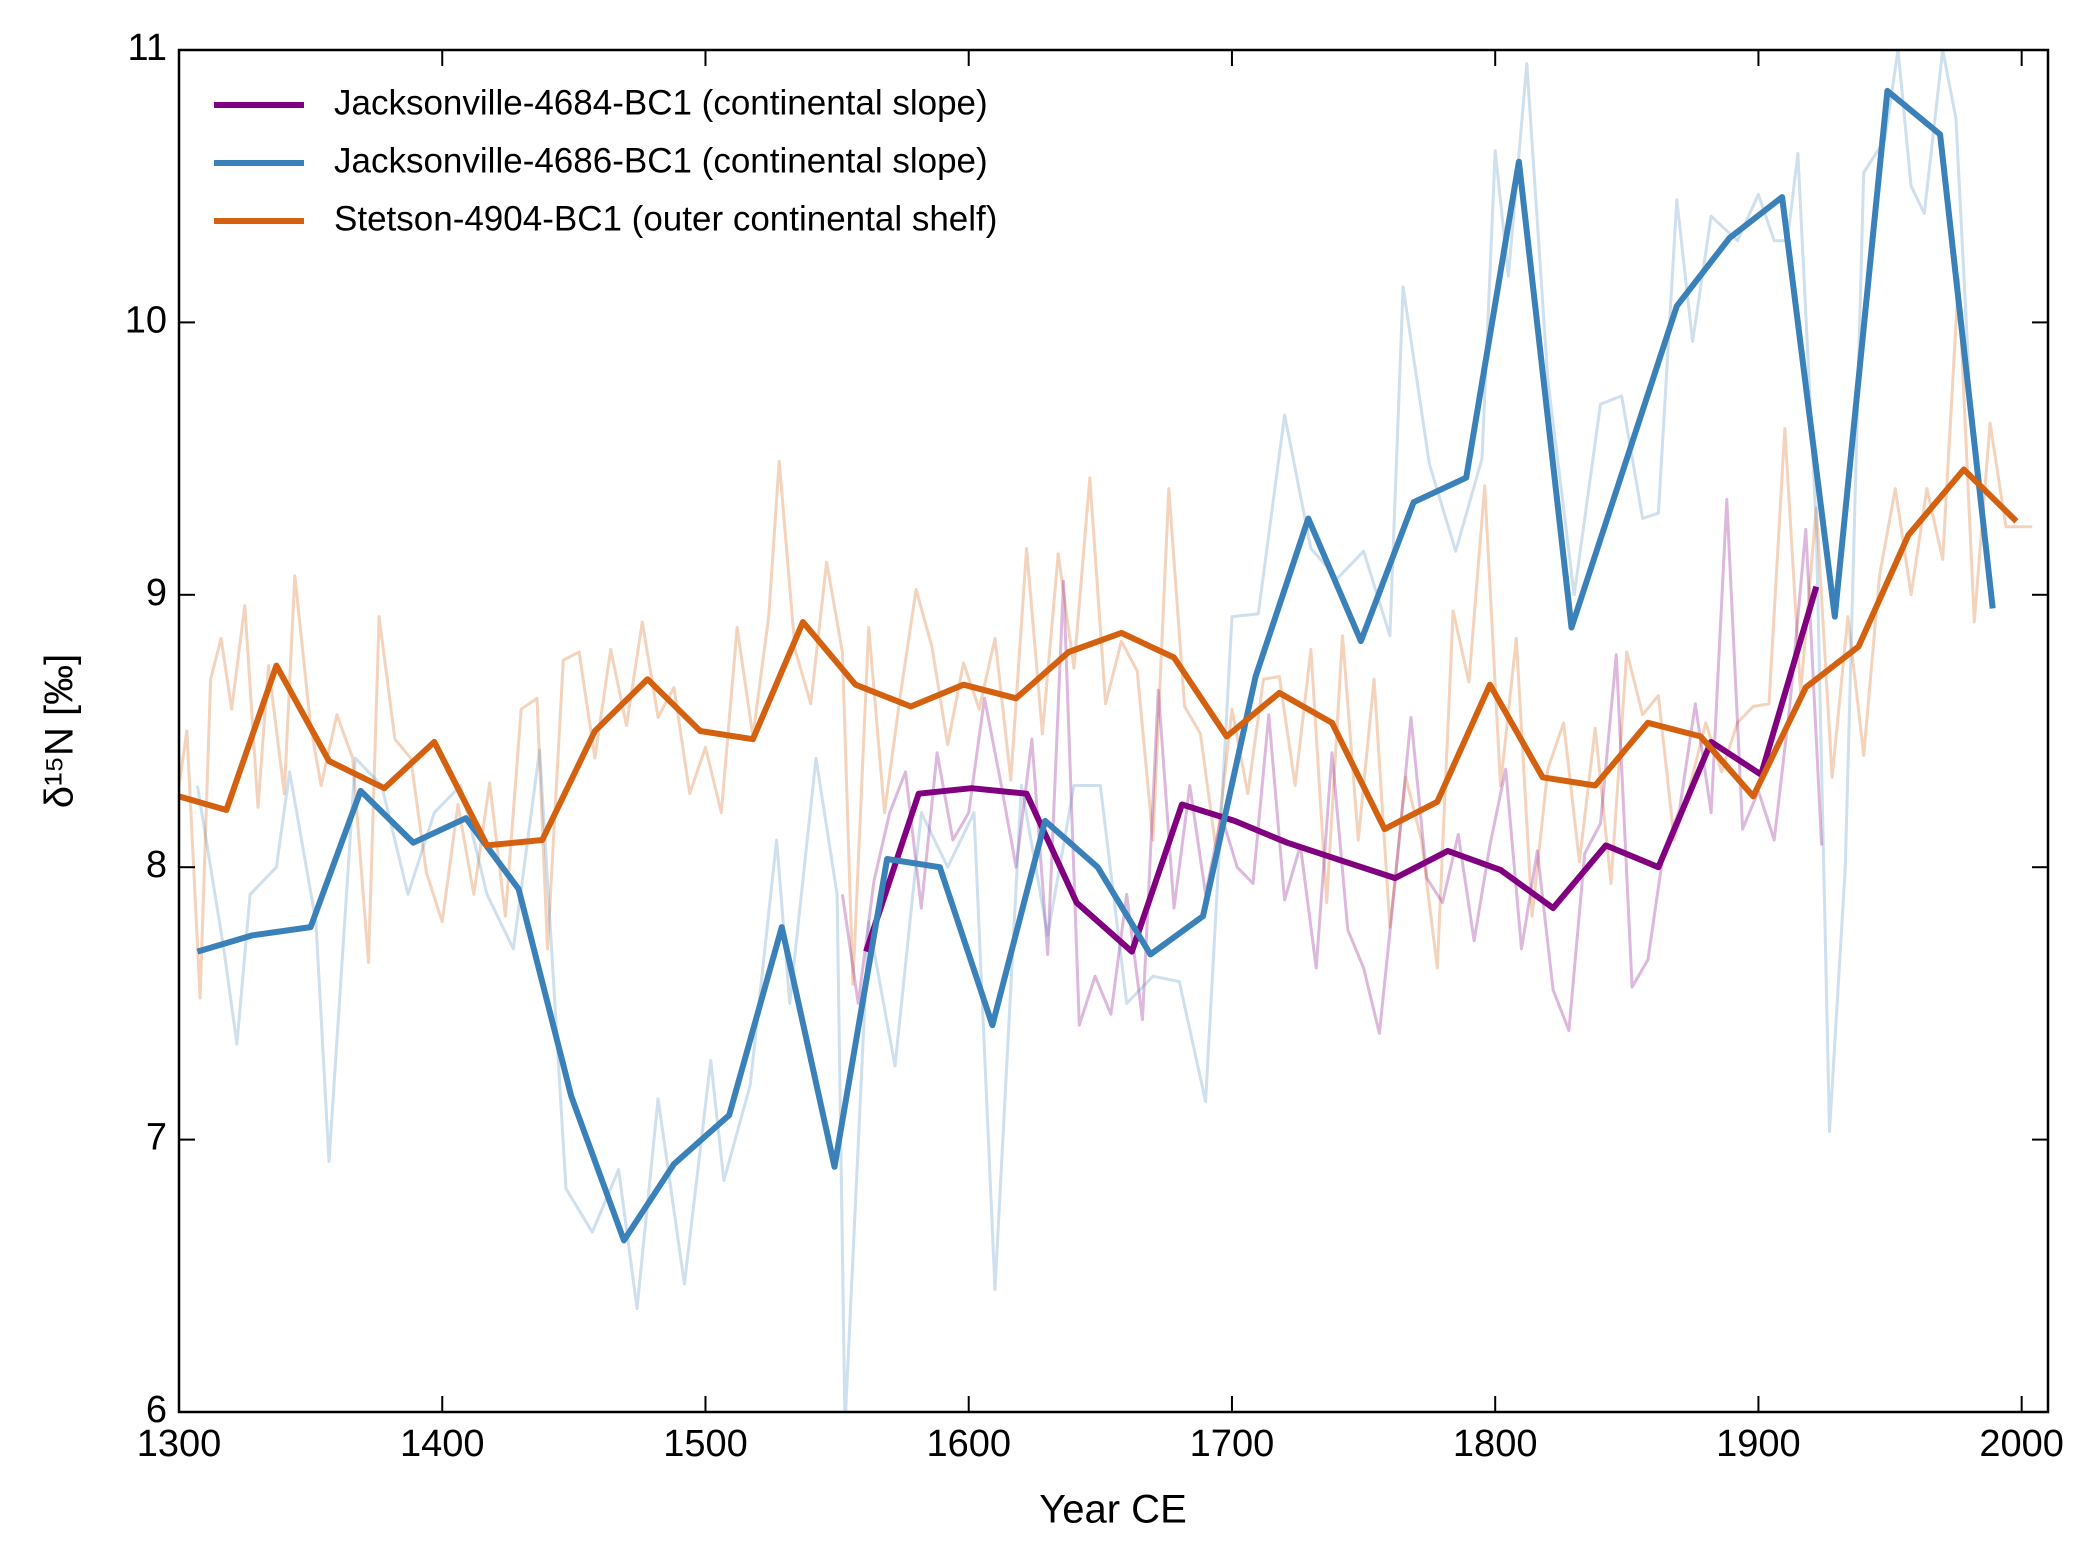 The width and height of the screenshot is (2096, 1560). What do you see at coordinates (147, 48) in the screenshot?
I see `y-tick-label: 11` at bounding box center [147, 48].